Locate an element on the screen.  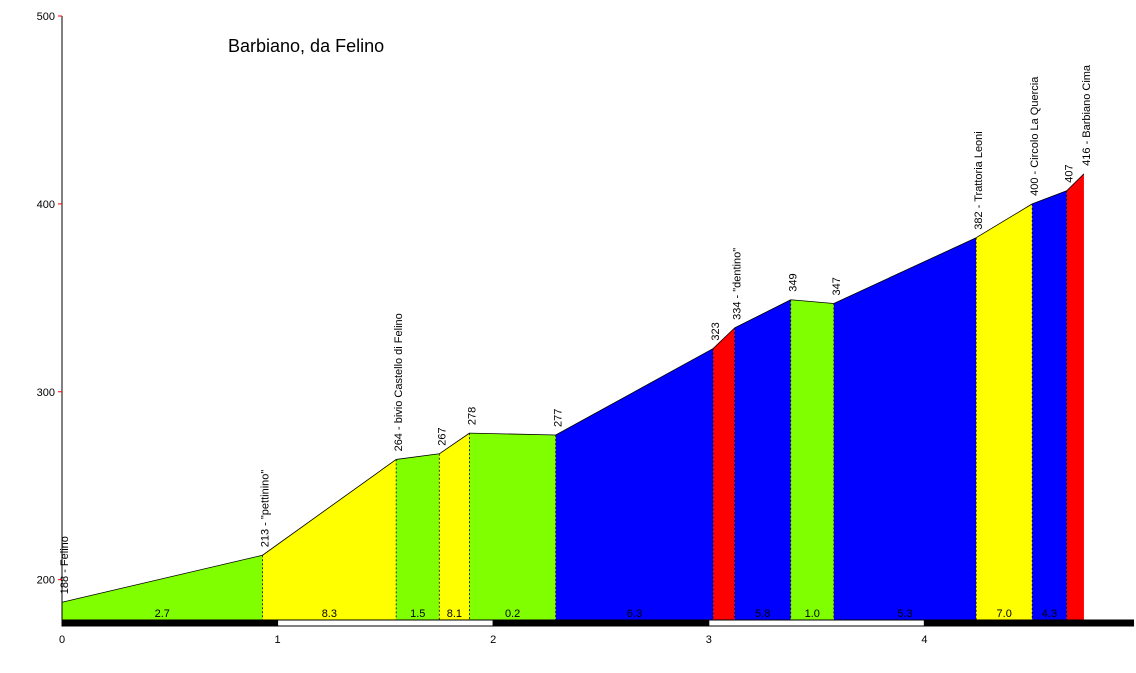
gradient-label: 5.8 is located at coordinates (762, 614).